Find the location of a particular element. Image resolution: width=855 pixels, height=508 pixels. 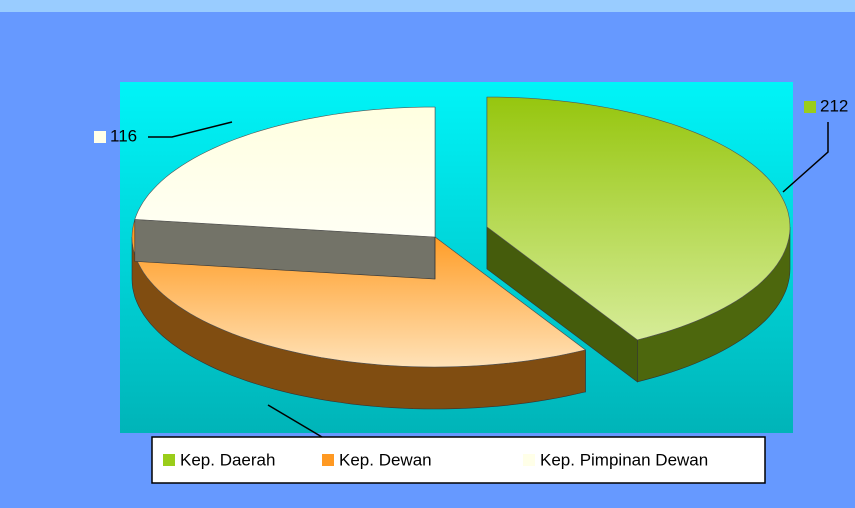

legend-label: Kep. Dewan is located at coordinates (385, 459).